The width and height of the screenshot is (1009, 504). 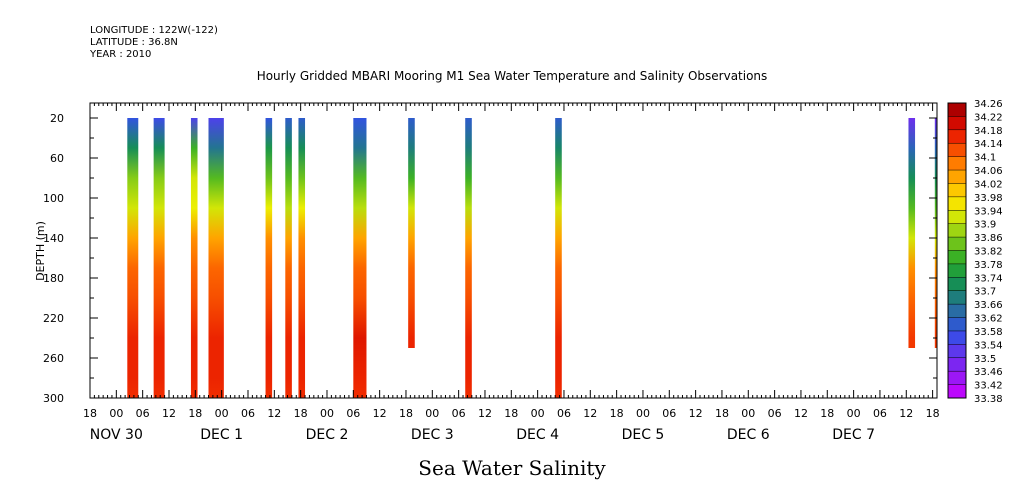 I want to click on colorbar-label: 33.58, so click(x=988, y=332).